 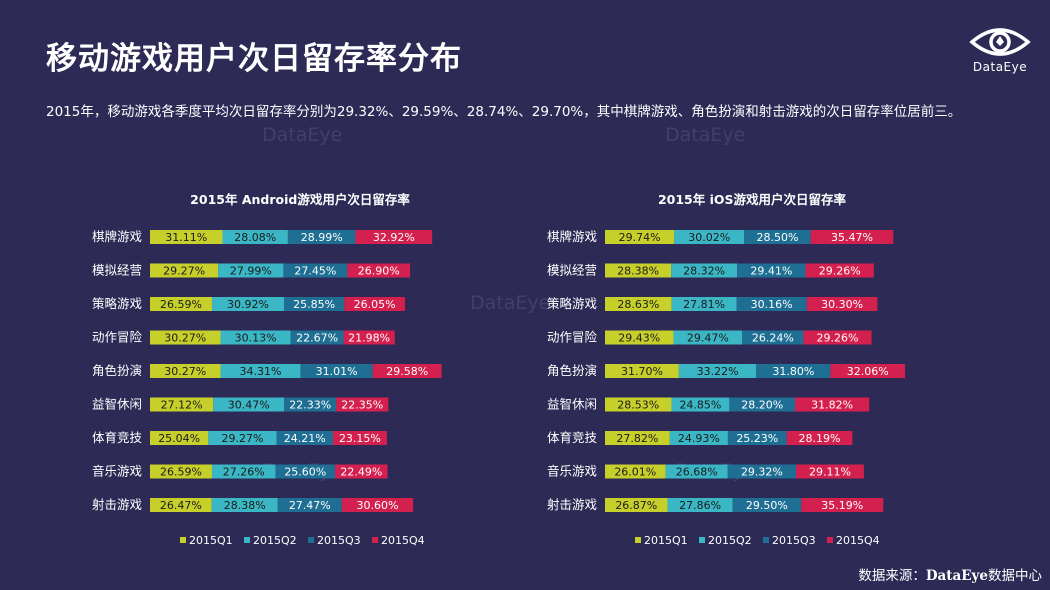 I want to click on data-label: 26.68%, so click(x=697, y=472).